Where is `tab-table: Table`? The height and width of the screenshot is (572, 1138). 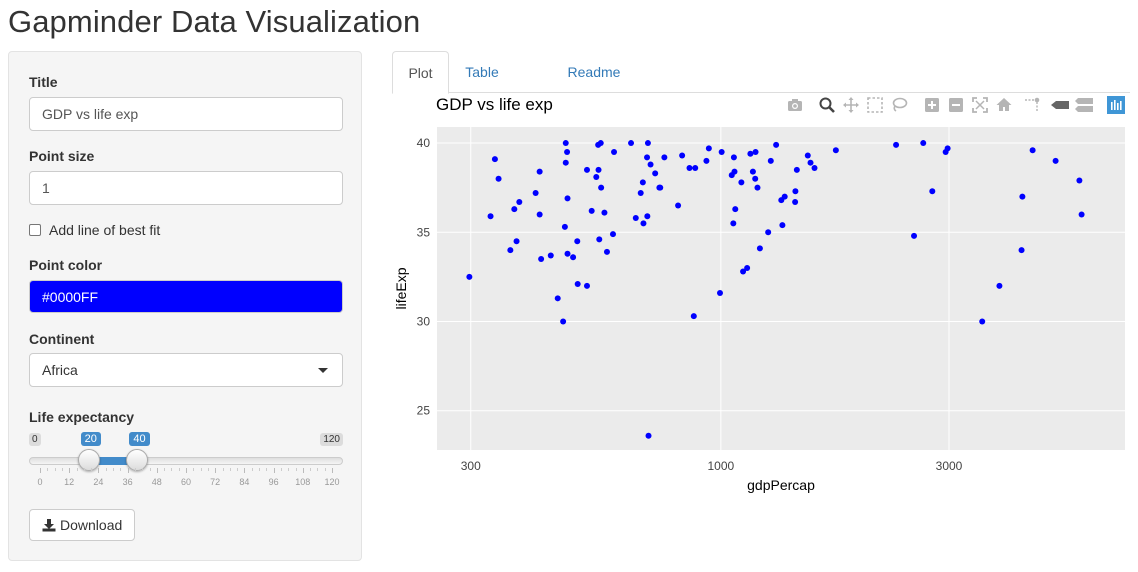
tab-table: Table is located at coordinates (482, 72).